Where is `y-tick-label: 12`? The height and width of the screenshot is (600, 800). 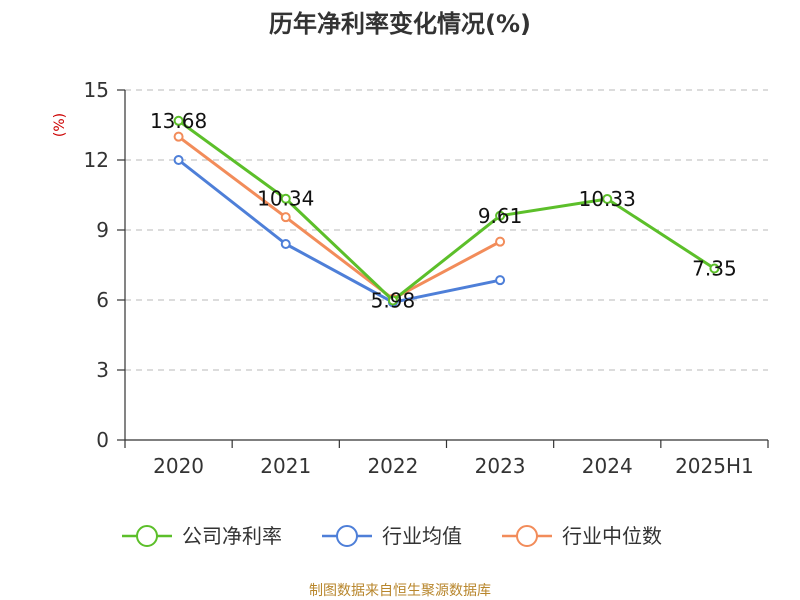 y-tick-label: 12 is located at coordinates (96, 160).